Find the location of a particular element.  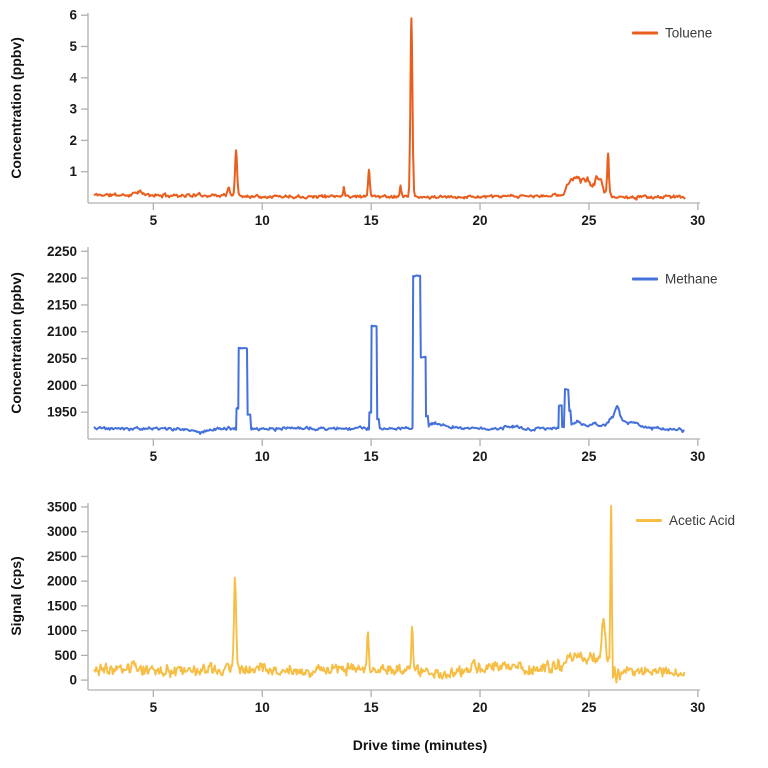

y-tick-label: 3000 is located at coordinates (62, 531).